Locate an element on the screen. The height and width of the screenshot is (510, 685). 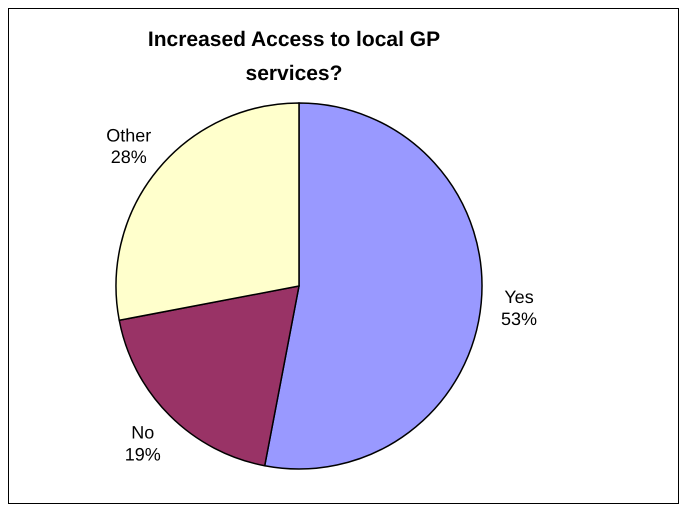
slice-label: No is located at coordinates (142, 432).